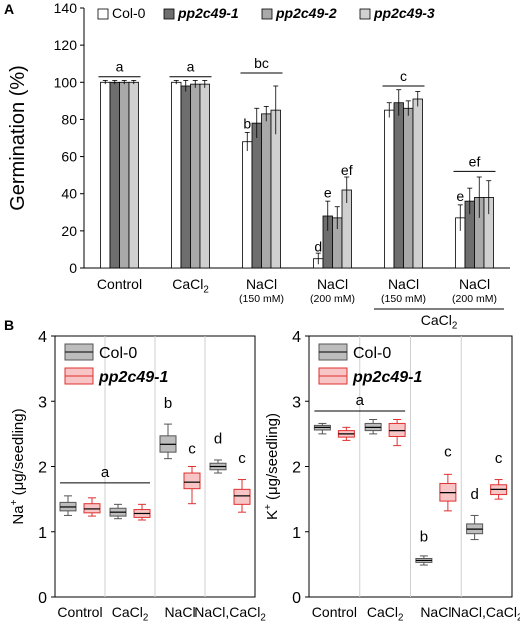  What do you see at coordinates (69, 157) in the screenshot?
I see `y-tick-label: 60` at bounding box center [69, 157].